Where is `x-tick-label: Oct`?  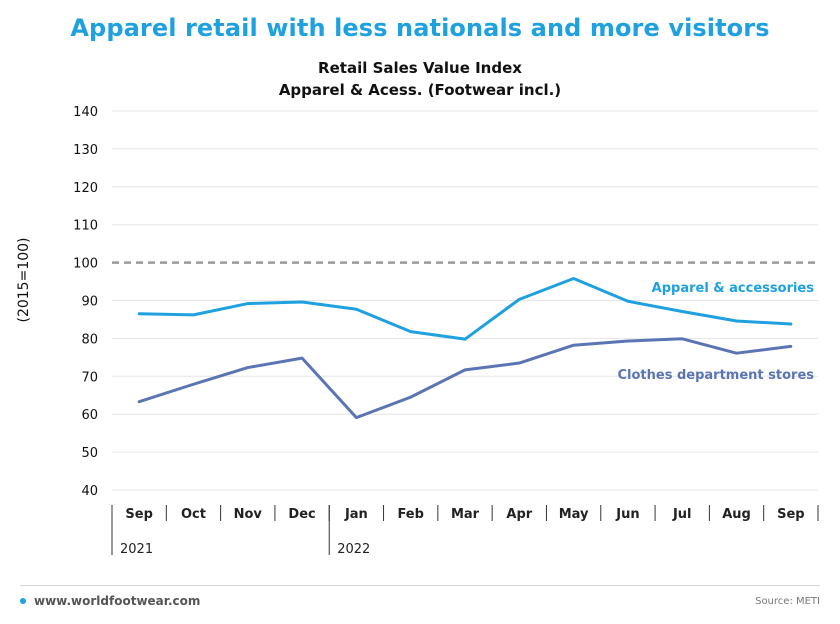
x-tick-label: Oct is located at coordinates (193, 514).